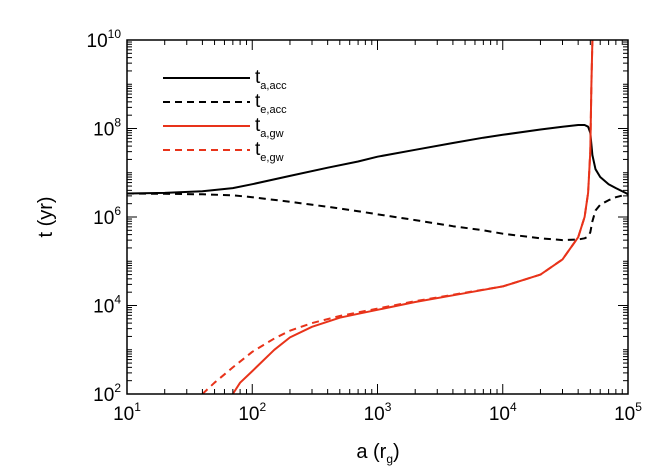 The height and width of the screenshot is (475, 664). What do you see at coordinates (271, 79) in the screenshot?
I see `legend-label: ta,acc` at bounding box center [271, 79].